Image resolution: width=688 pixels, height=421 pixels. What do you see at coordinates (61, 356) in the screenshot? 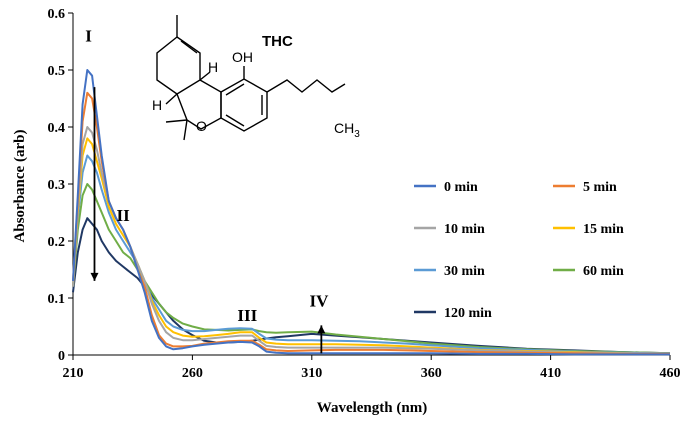
I see `y-tick-label: 0` at bounding box center [61, 356].